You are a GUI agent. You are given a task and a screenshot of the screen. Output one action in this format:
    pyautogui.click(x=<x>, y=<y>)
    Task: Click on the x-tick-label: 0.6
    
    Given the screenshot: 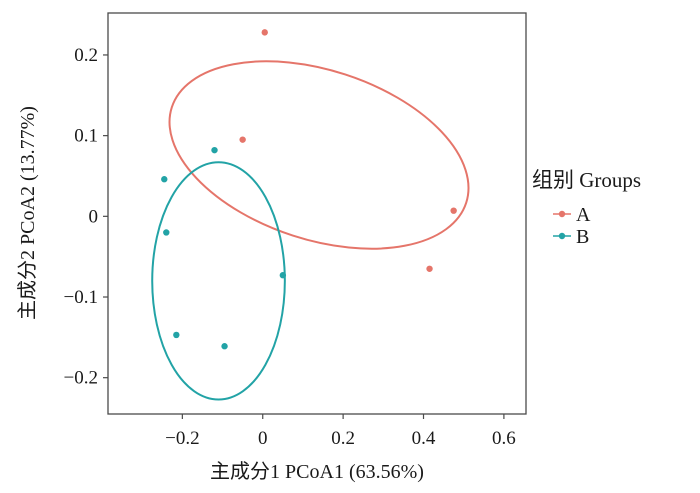 What is the action you would take?
    pyautogui.click(x=504, y=438)
    